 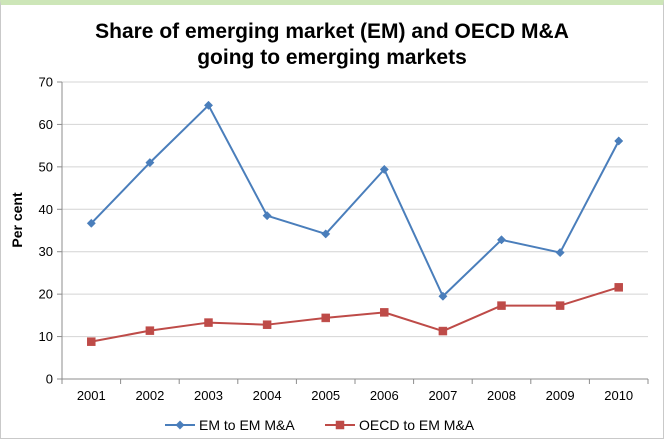 What do you see at coordinates (180, 425) in the screenshot?
I see `legend-marker-em-to-em-m-a` at bounding box center [180, 425].